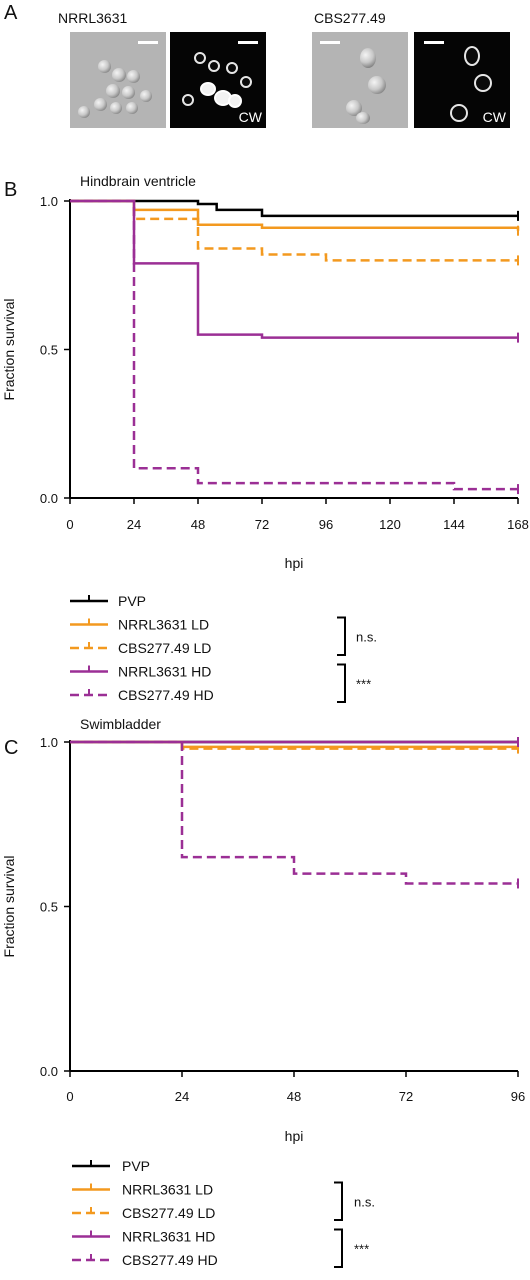 The image size is (530, 1280). I want to click on strain-label-nrrl3631: NRRL3631, so click(93, 18).